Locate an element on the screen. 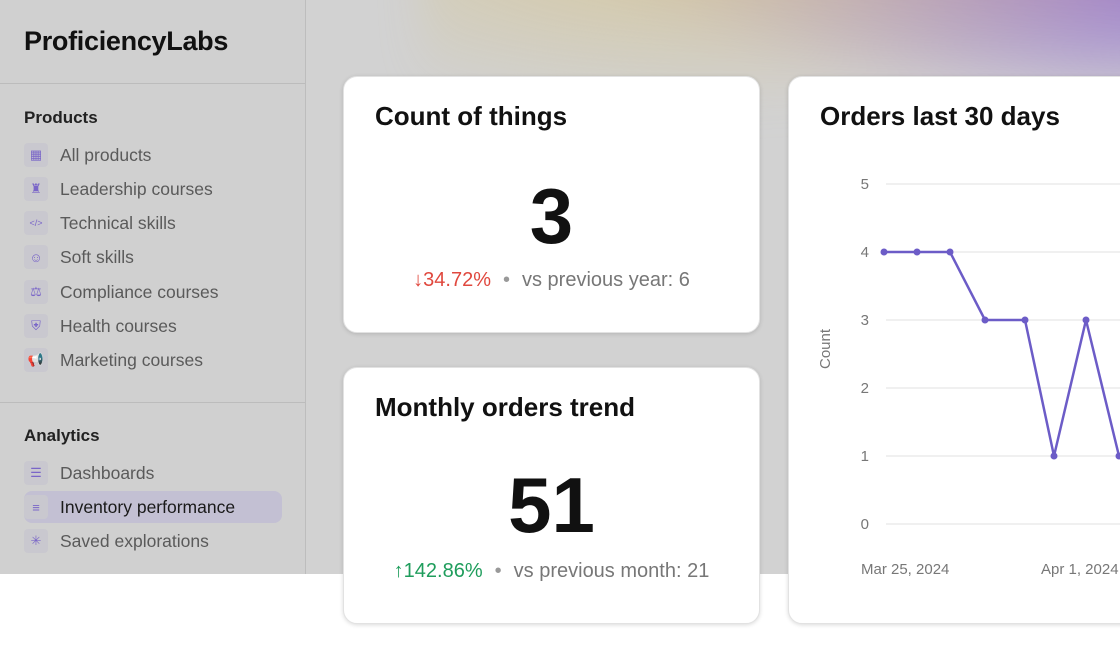 This screenshot has width=1120, height=646. sidebar-item-inventory-performance: ≡ Inventory performance is located at coordinates (153, 507).